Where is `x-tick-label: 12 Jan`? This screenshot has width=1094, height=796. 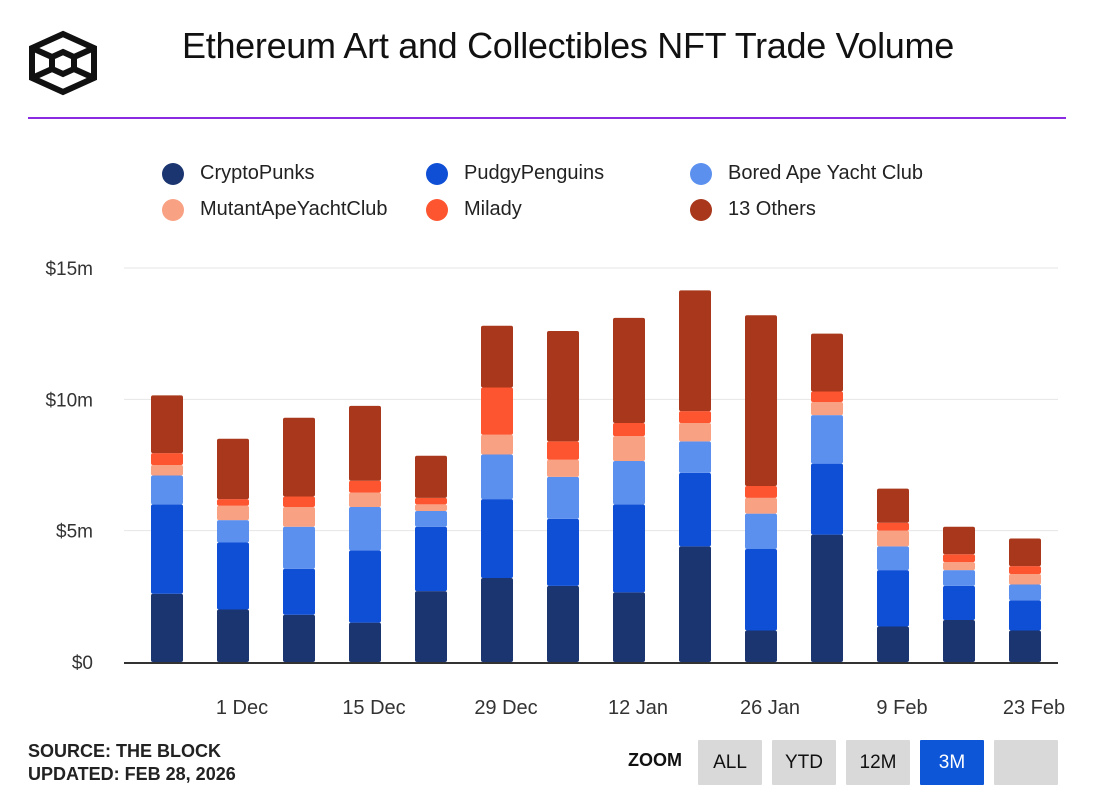
x-tick-label: 12 Jan is located at coordinates (638, 708).